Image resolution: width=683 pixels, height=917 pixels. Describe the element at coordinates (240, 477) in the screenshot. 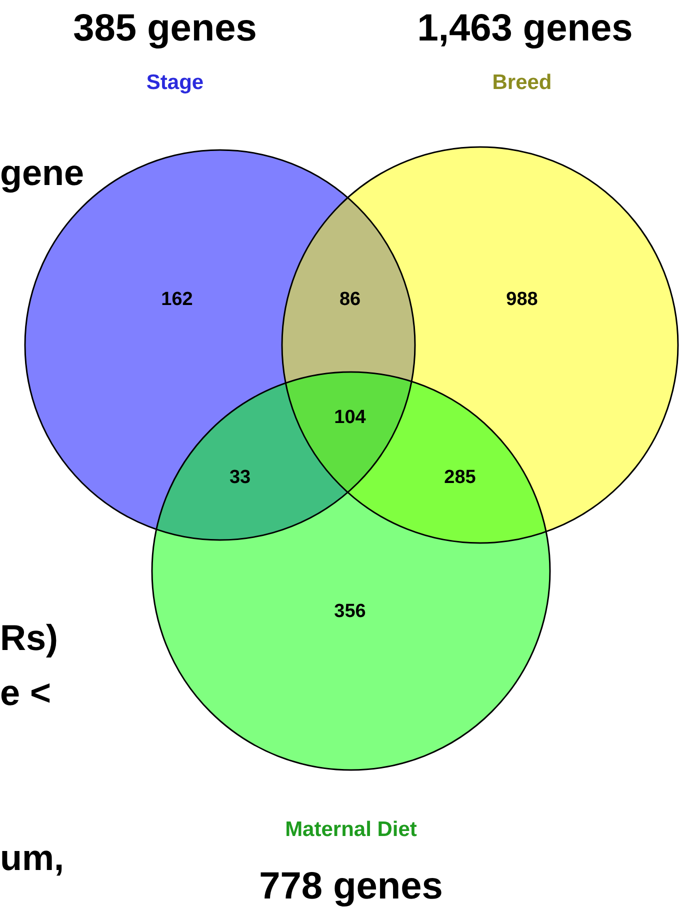

I see `data-label: 33` at that location.